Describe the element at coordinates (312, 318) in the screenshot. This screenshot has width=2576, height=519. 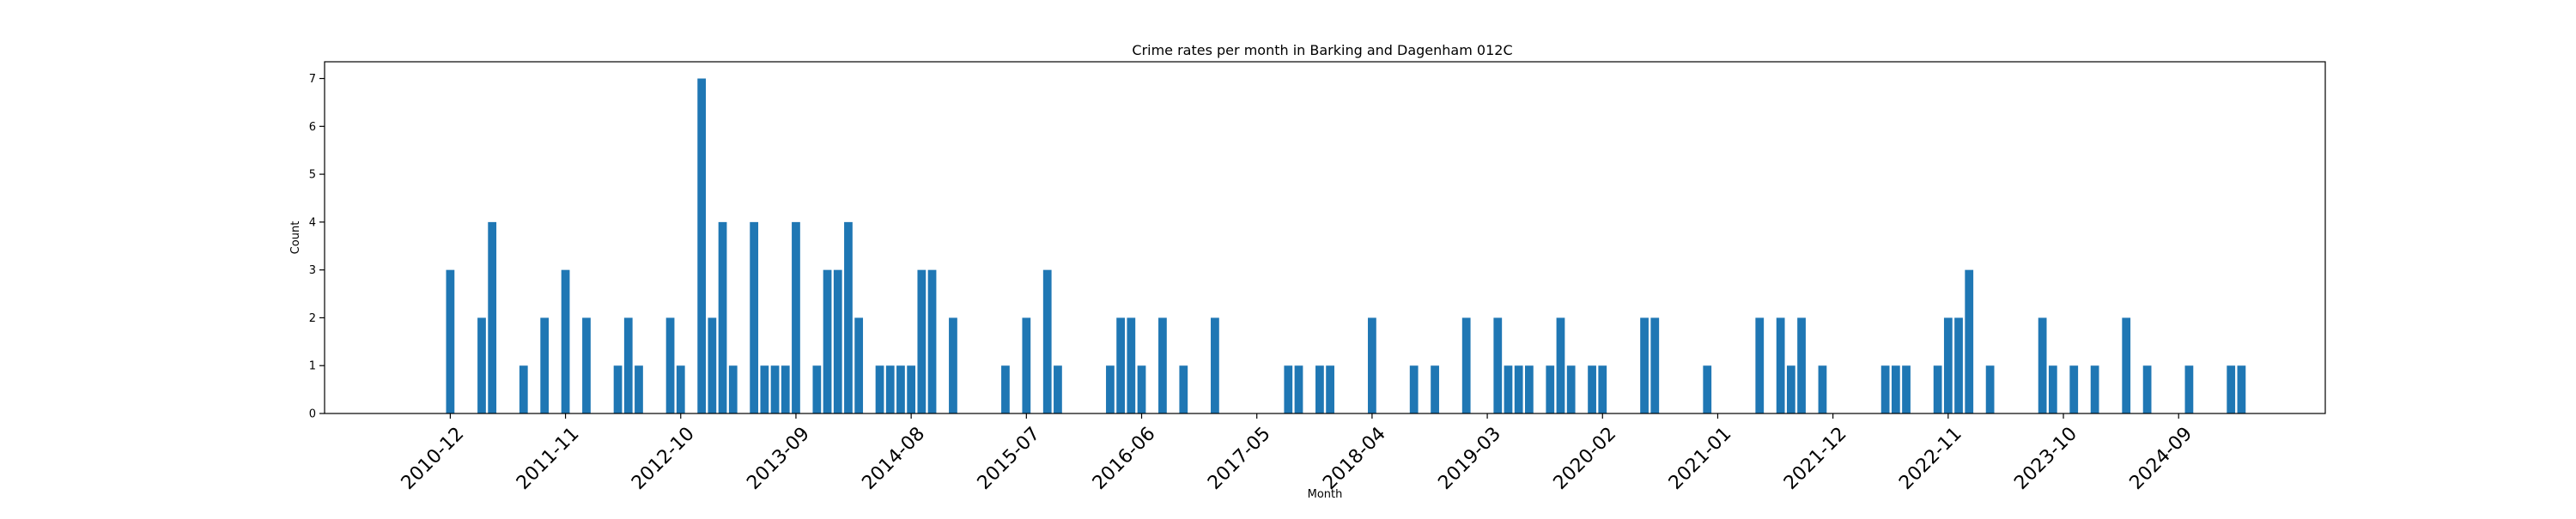
I see `y-tick-label: 2` at that location.